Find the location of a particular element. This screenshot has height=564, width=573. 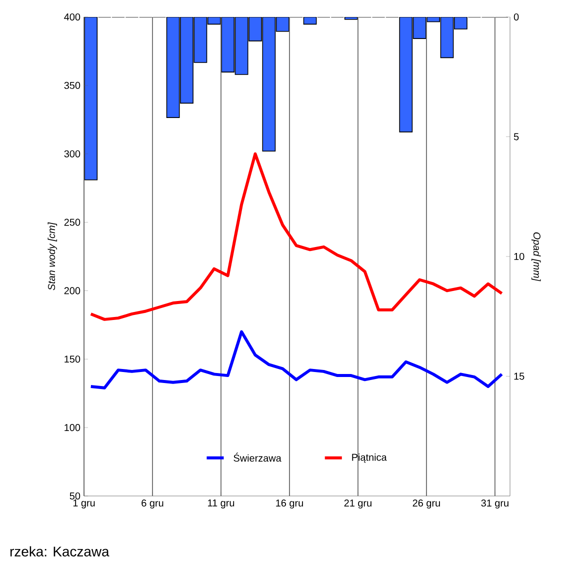

y2-tick-label: 0 is located at coordinates (516, 17).